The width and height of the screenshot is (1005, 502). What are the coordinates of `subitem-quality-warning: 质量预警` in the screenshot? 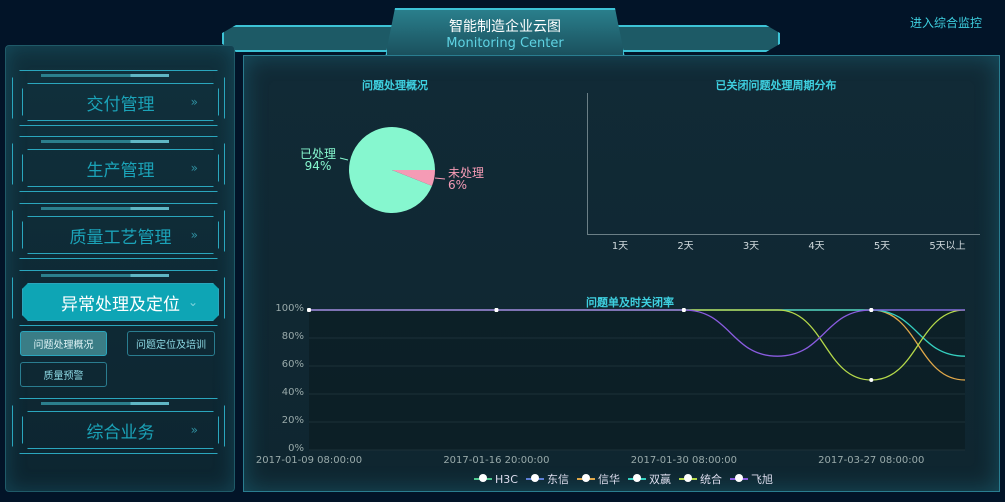 It's located at (63, 374).